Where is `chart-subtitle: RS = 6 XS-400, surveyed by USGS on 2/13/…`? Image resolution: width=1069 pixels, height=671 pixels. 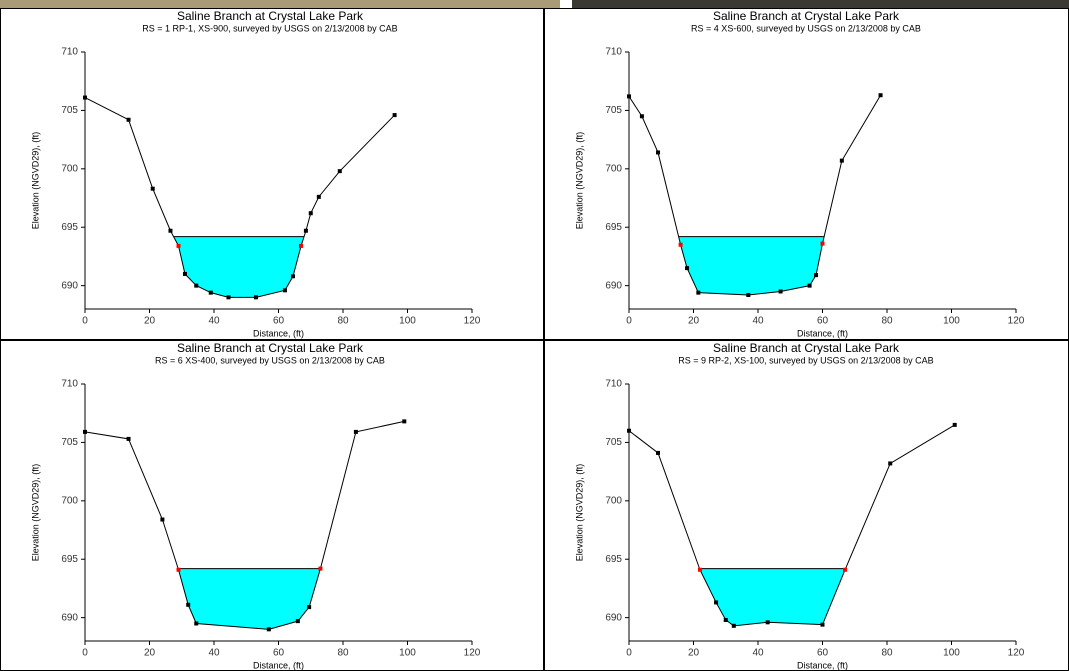 chart-subtitle: RS = 6 XS-400, surveyed by USGS on 2/13/… is located at coordinates (270, 360).